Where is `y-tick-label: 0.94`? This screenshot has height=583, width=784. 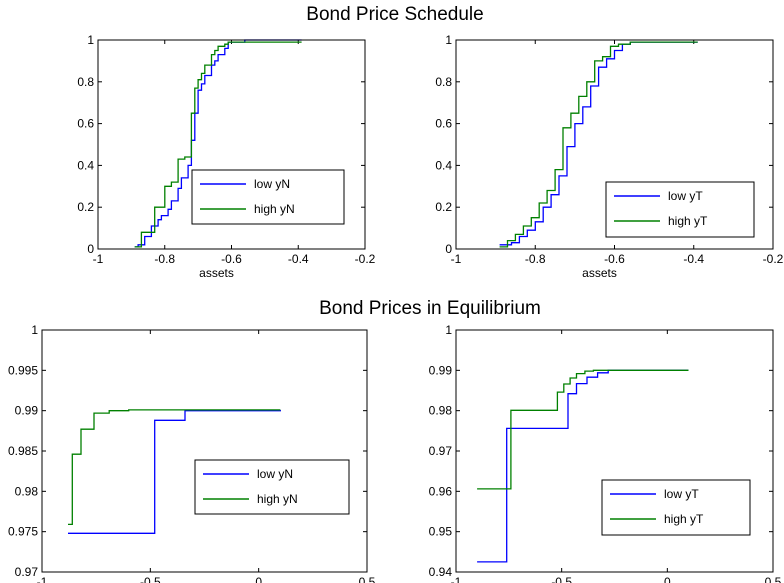
y-tick-label: 0.94 is located at coordinates (441, 572).